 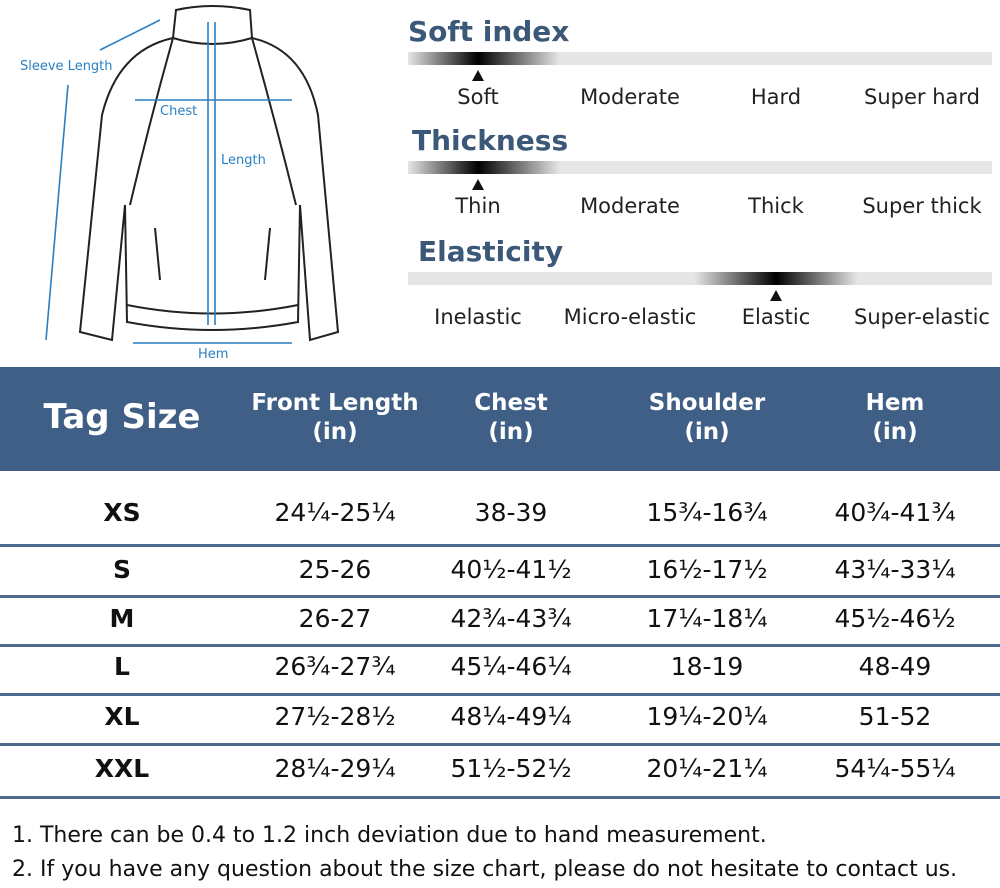 I want to click on diagram-label: Sleeve Length, so click(x=66, y=66).